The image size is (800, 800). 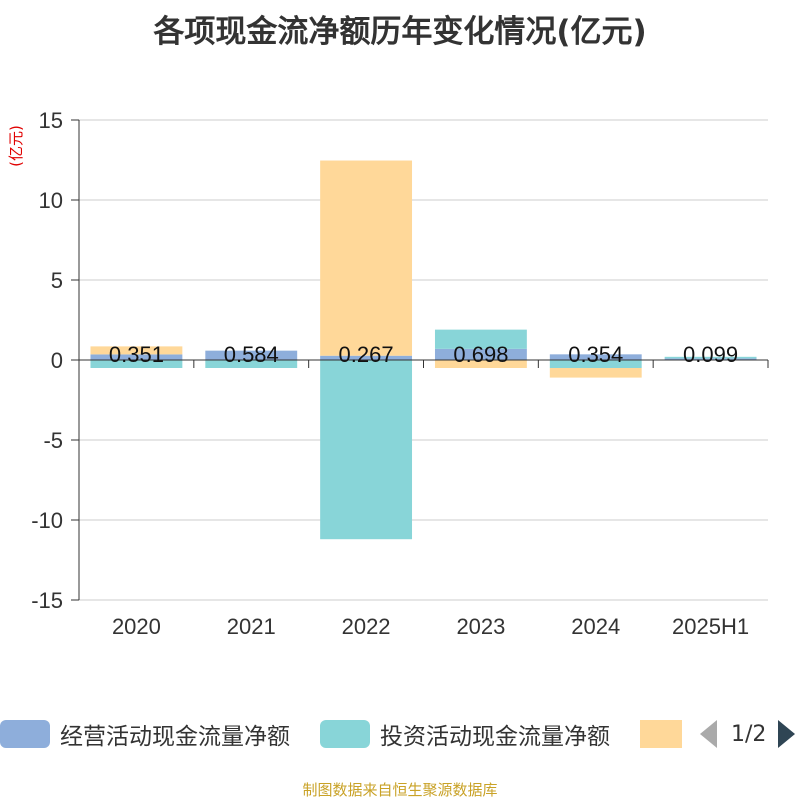 I want to click on bar-series1-2020, so click(x=136, y=357).